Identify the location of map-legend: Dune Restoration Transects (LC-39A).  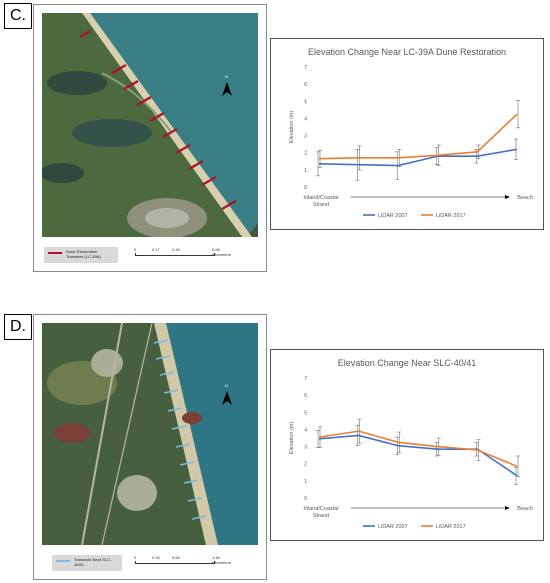
(81, 255).